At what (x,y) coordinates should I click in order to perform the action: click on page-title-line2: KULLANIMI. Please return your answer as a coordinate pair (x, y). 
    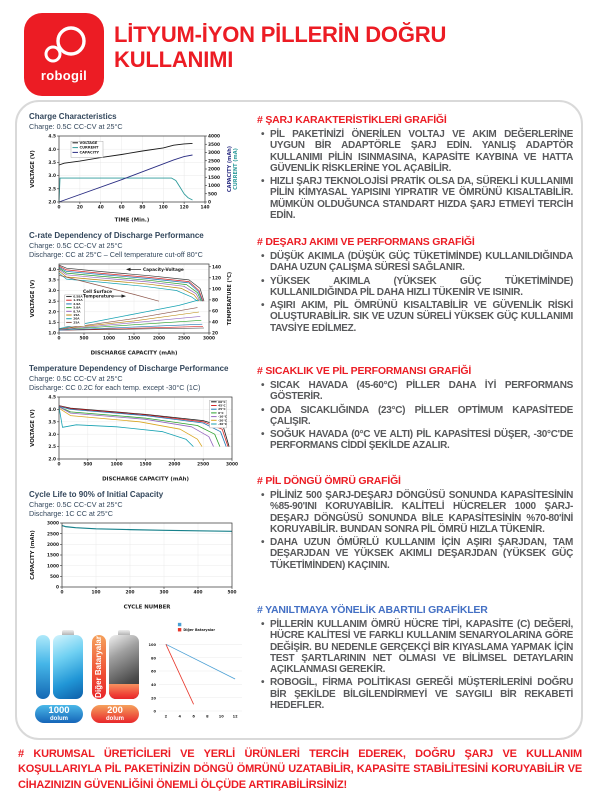
    Looking at the image, I should click on (174, 60).